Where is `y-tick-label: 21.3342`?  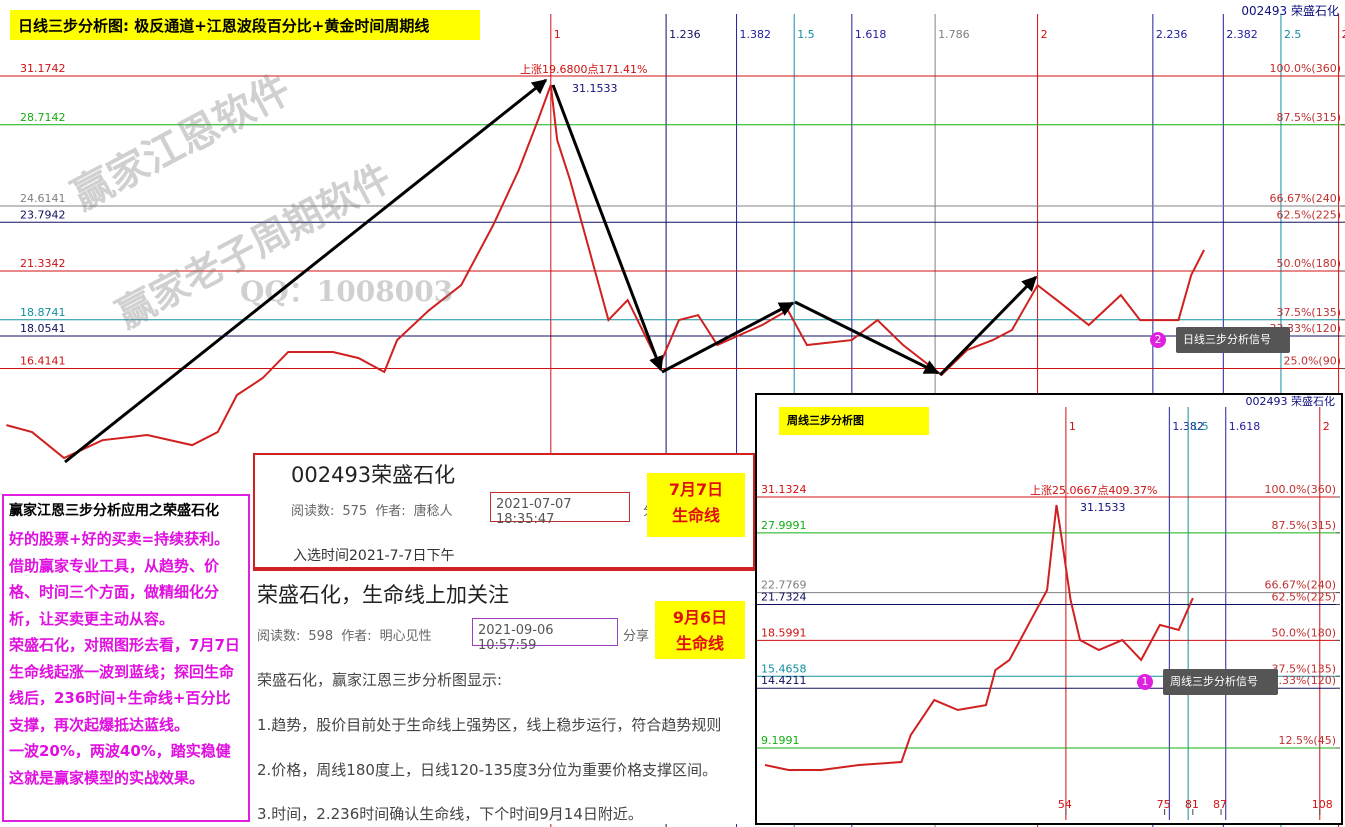
y-tick-label: 21.3342 is located at coordinates (43, 263).